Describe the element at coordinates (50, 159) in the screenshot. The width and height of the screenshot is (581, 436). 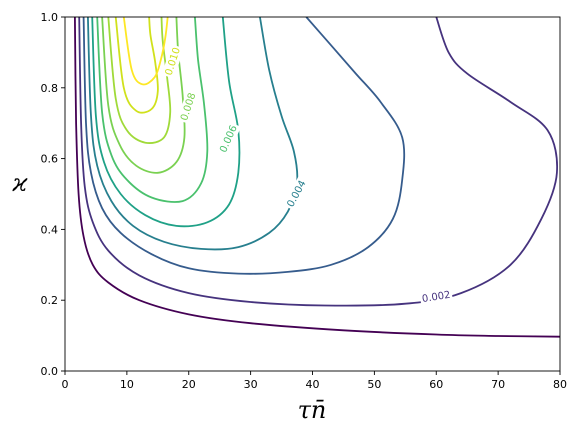
I see `y-tick-label: 0.6` at that location.